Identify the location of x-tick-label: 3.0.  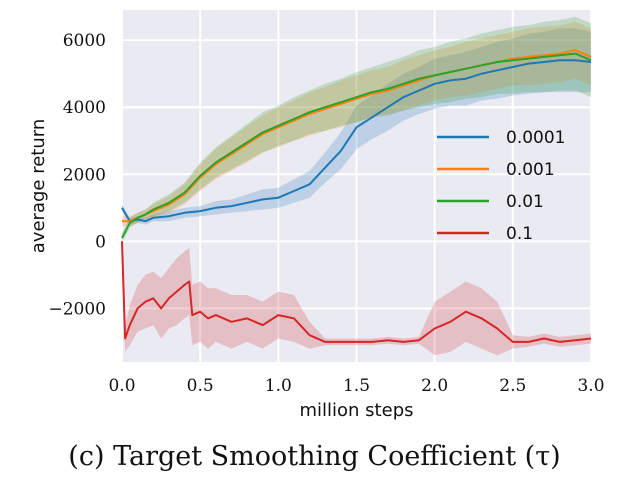
(590, 386).